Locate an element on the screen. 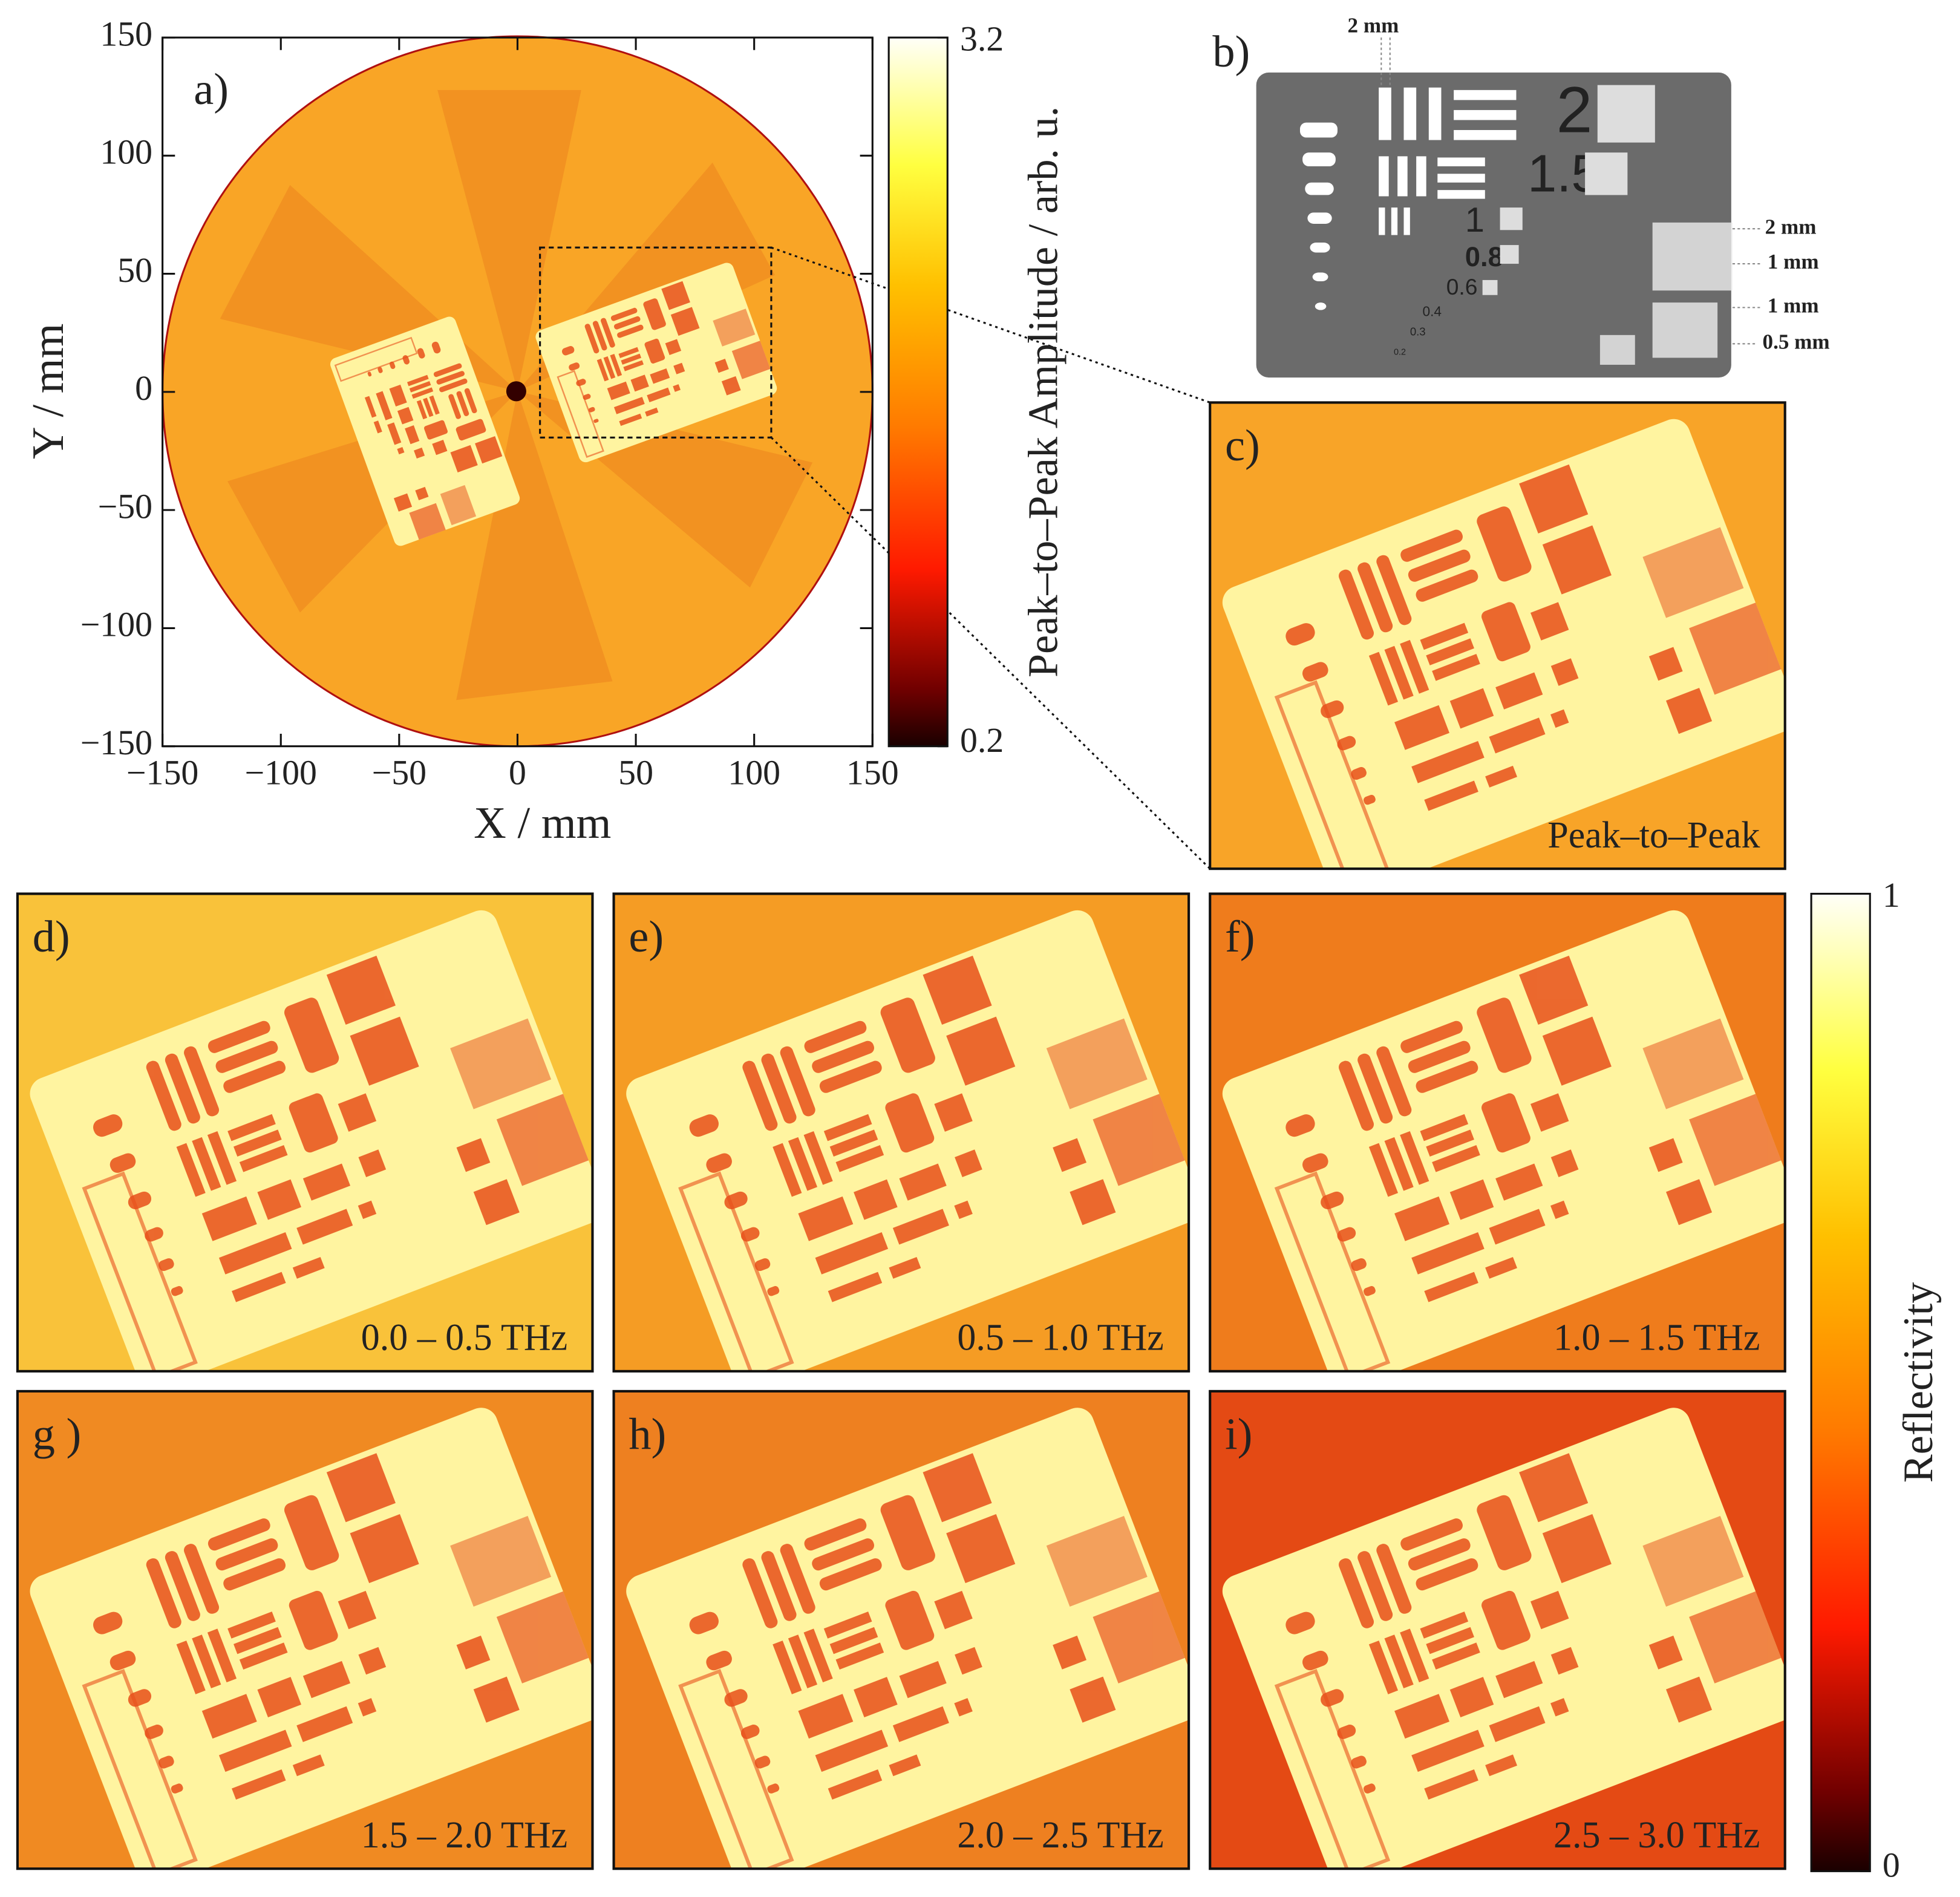 This screenshot has height=1897, width=1960. panel-label: i) is located at coordinates (1238, 1434).